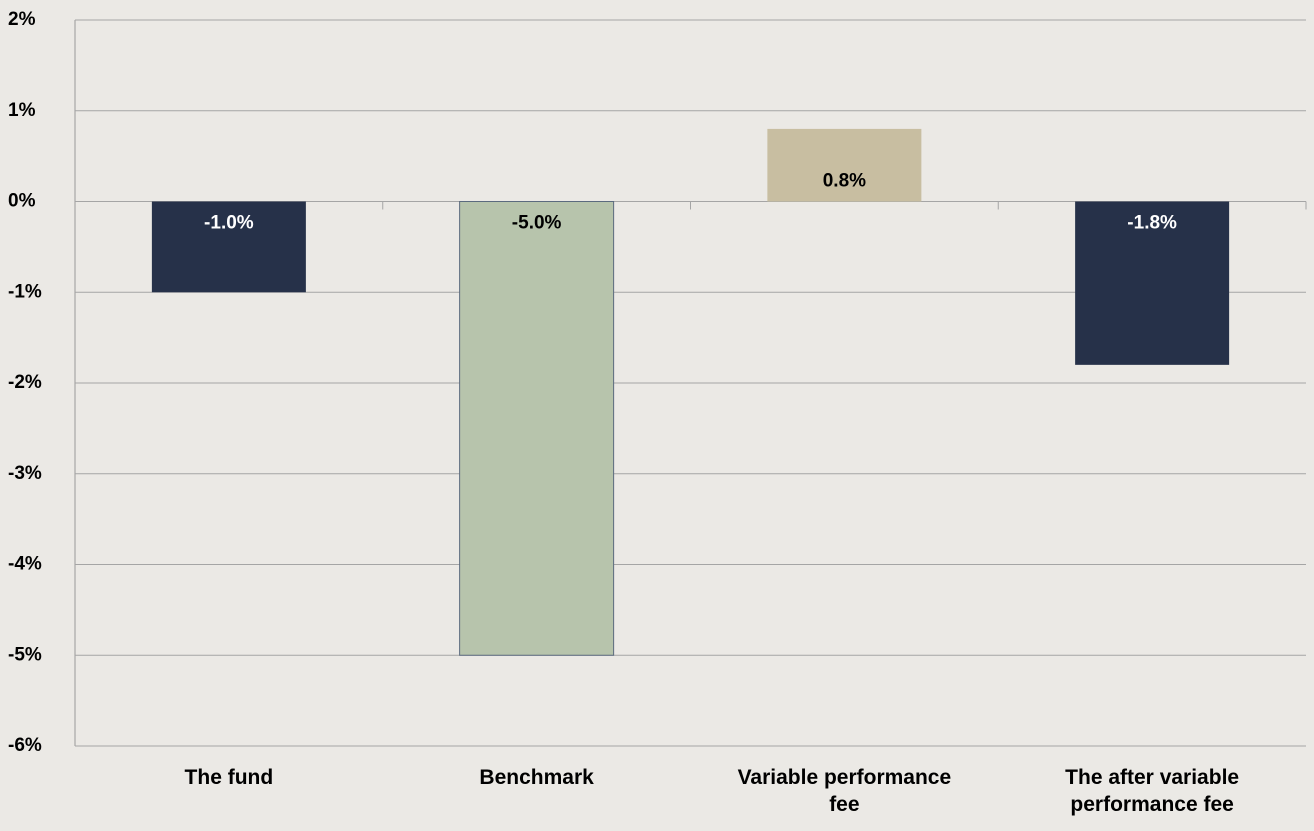 The width and height of the screenshot is (1314, 831). Describe the element at coordinates (1152, 791) in the screenshot. I see `x-tick-label: The after variable performance fee` at that location.